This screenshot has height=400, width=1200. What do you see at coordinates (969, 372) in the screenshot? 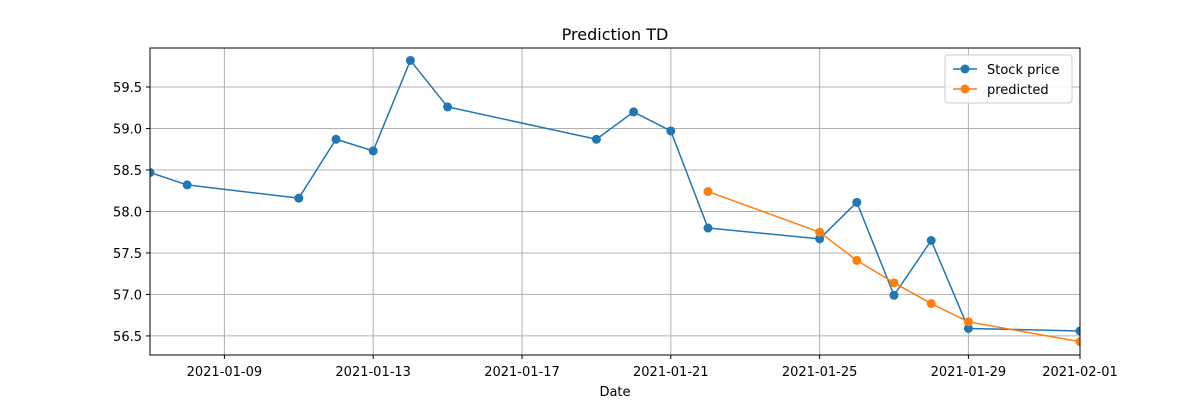
I see `x-tick-label: 2021-01-29` at bounding box center [969, 372].